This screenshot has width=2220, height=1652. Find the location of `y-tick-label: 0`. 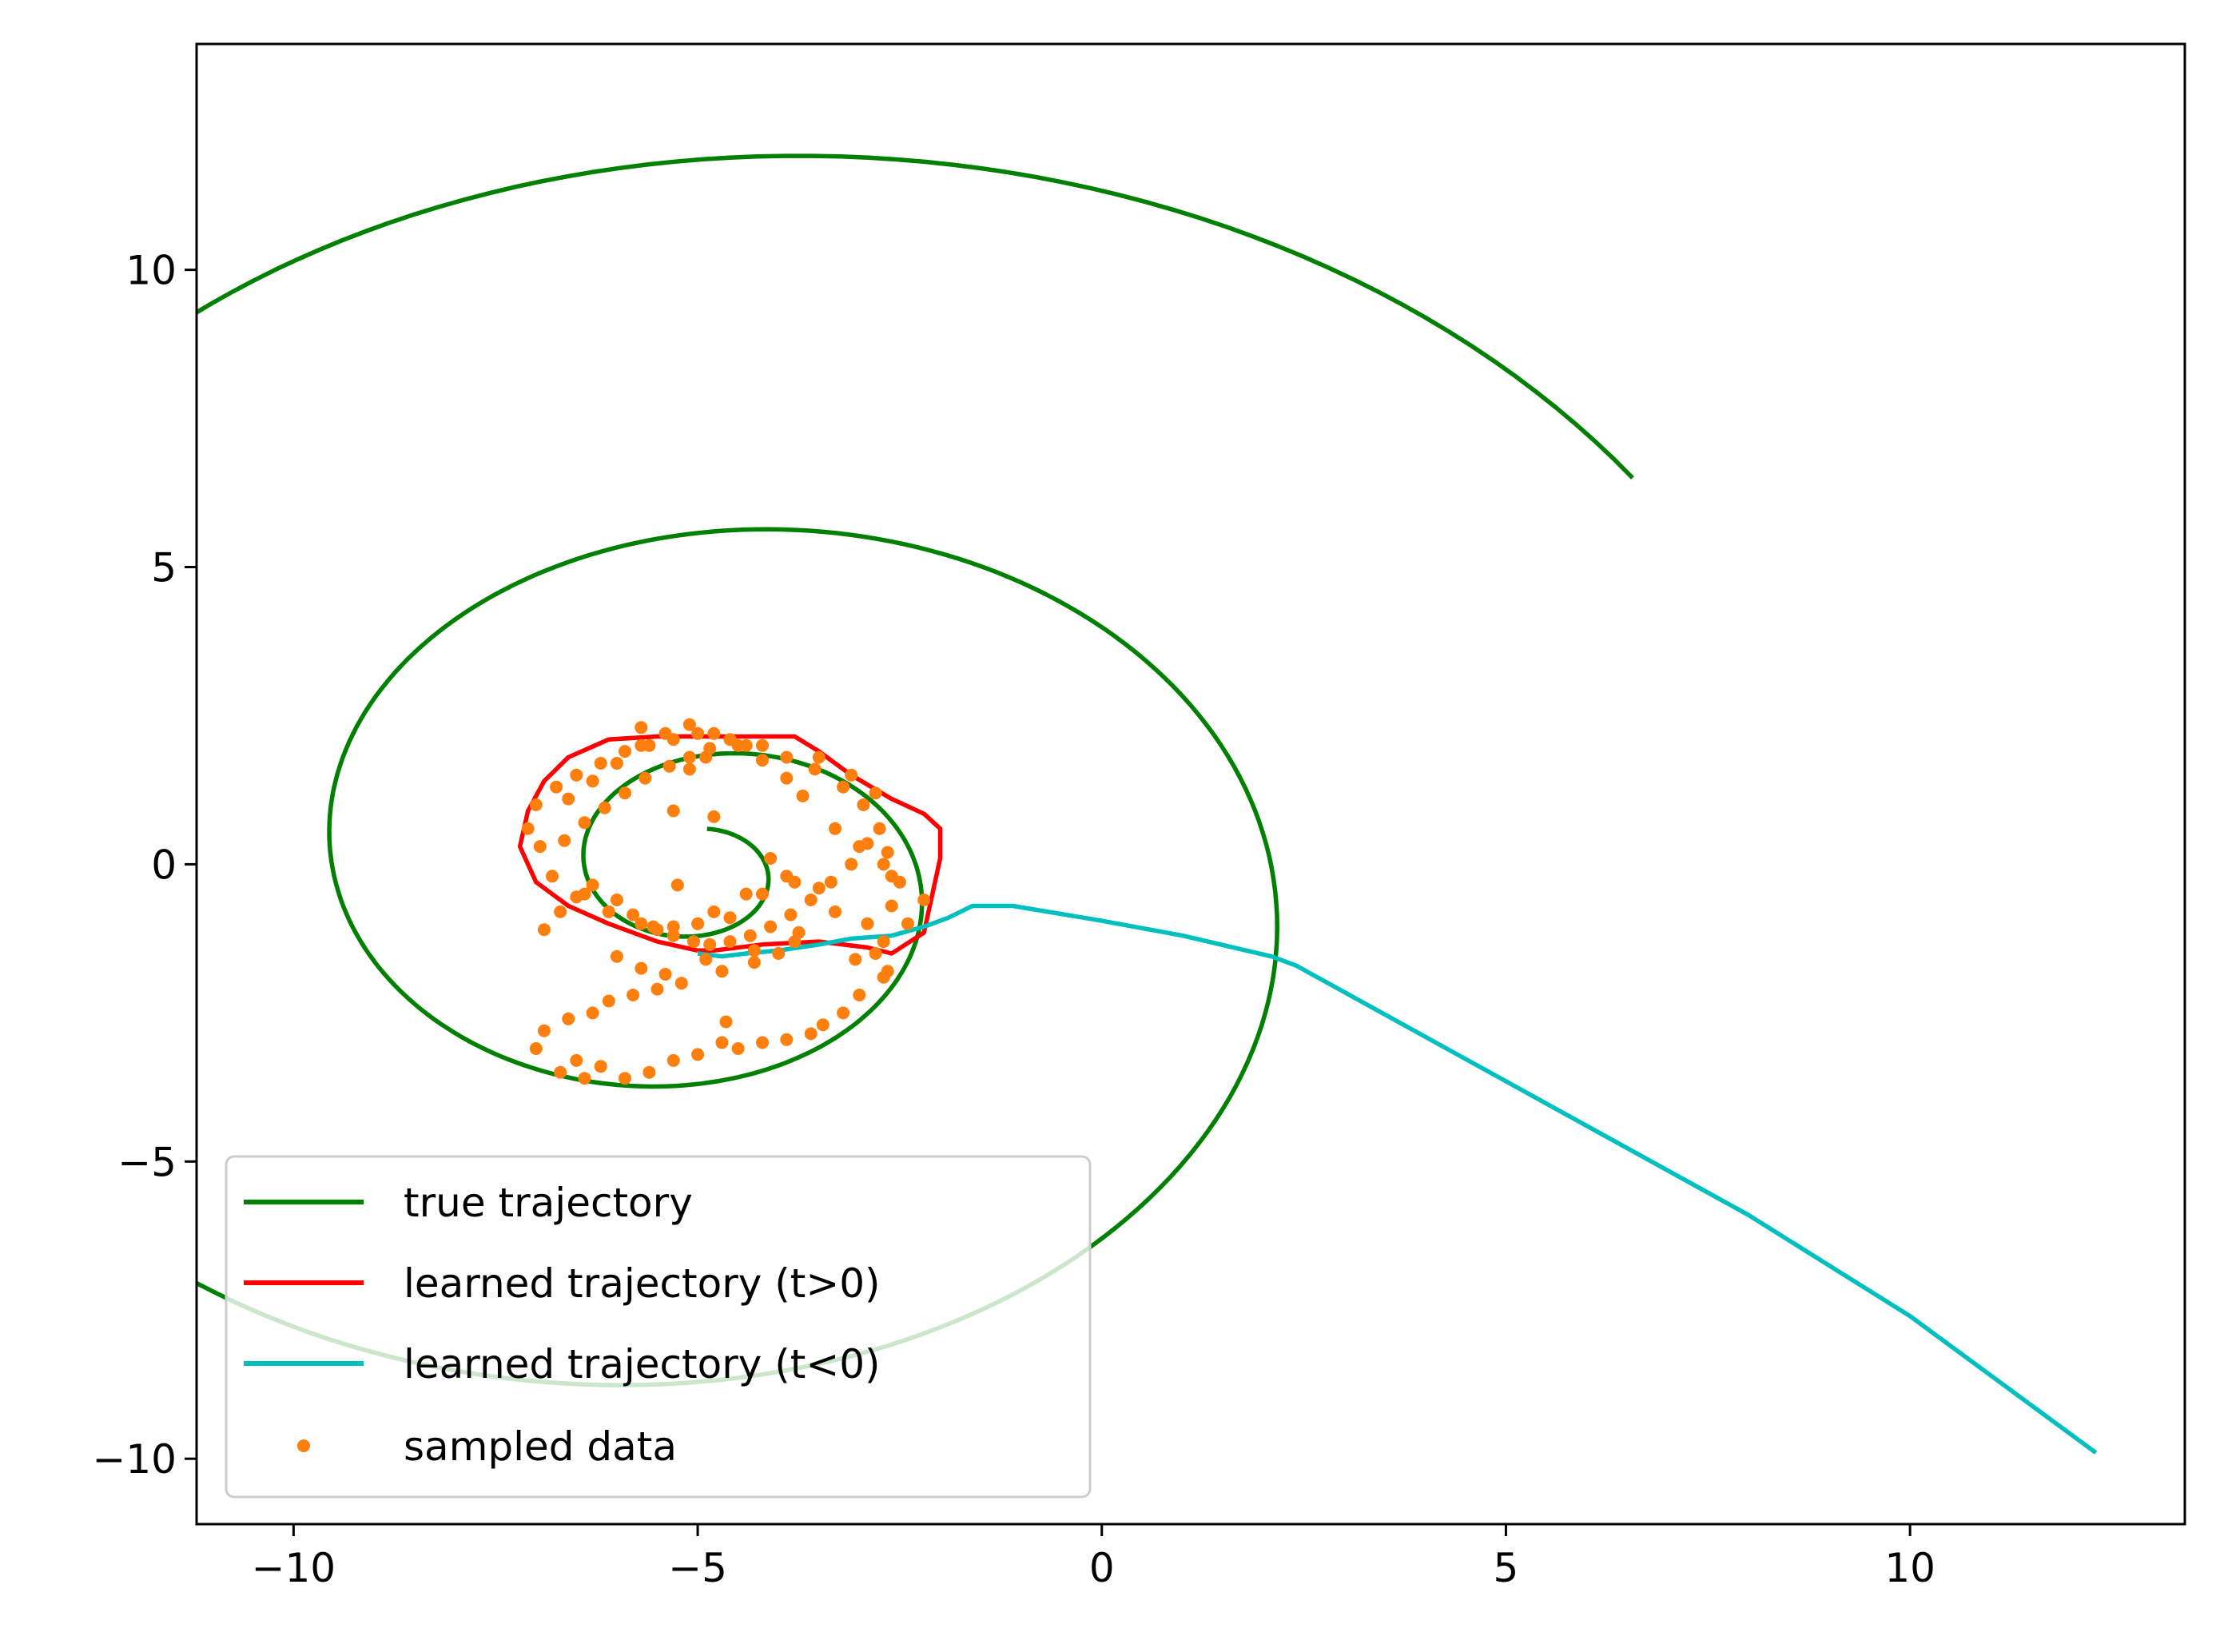

y-tick-label: 0 is located at coordinates (164, 865).